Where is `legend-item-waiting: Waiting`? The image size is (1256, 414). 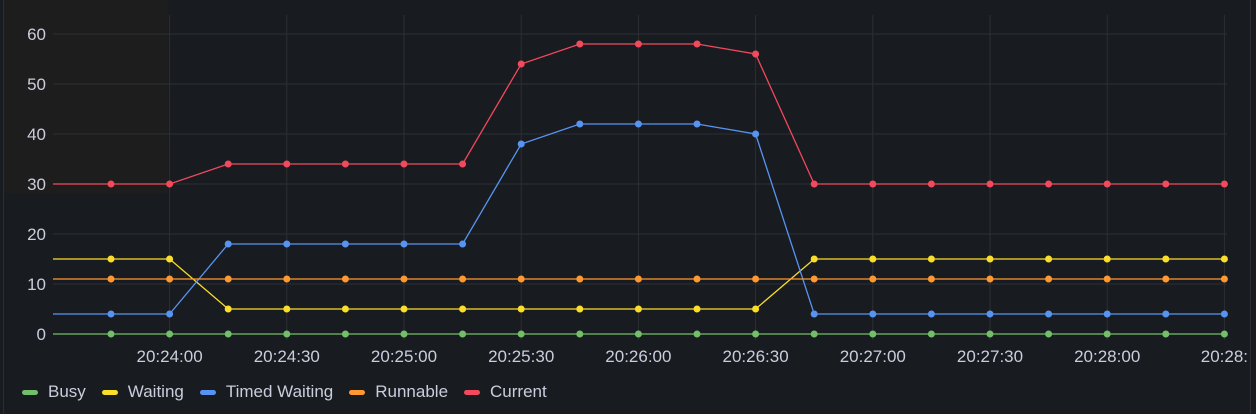
legend-item-waiting: Waiting is located at coordinates (142, 392).